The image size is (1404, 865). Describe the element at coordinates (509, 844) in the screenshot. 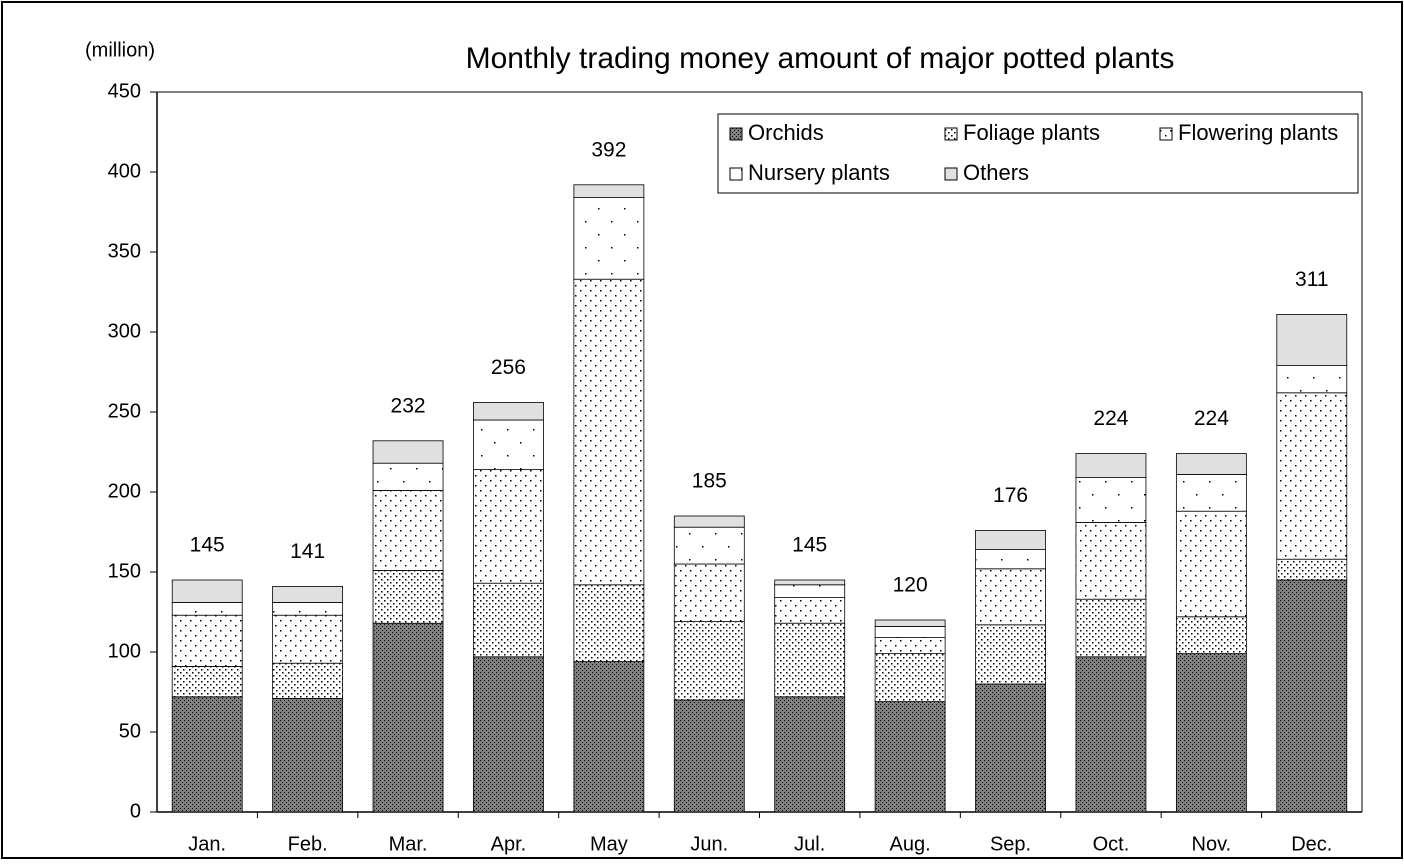

I see `x-tick-label: Apr.` at that location.